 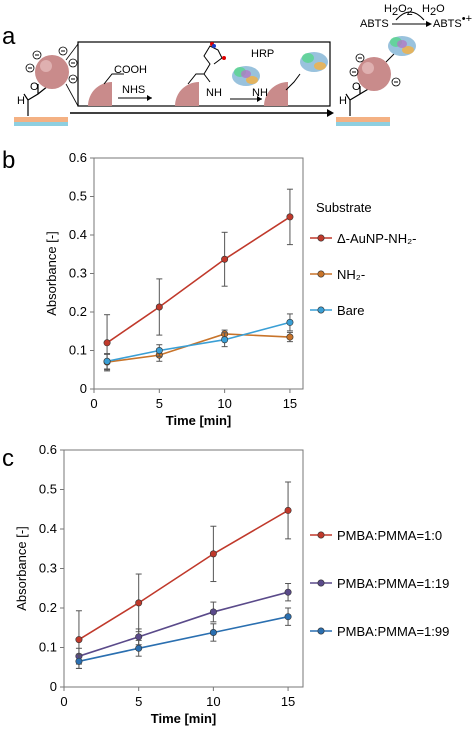 I want to click on reaction-inset-box, so click(x=204, y=74).